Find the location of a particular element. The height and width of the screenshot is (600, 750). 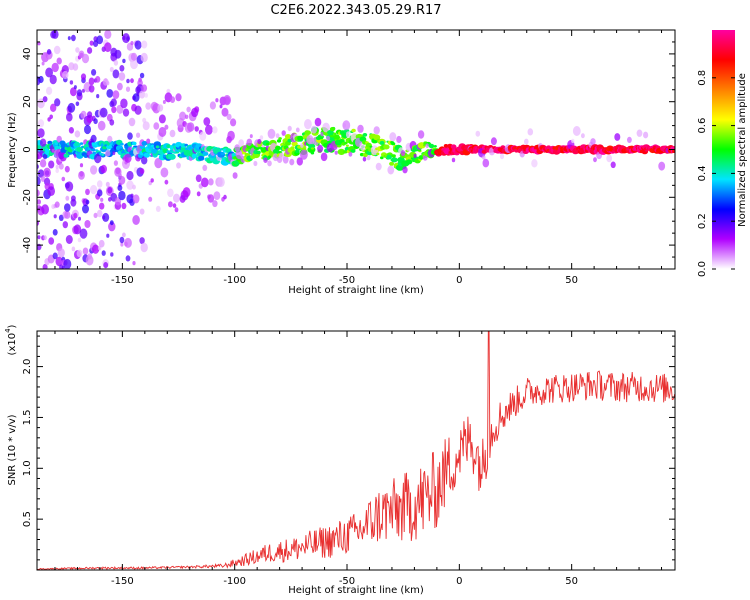

snr-y-label: SNR (10 * v/v) is located at coordinates (12, 449).